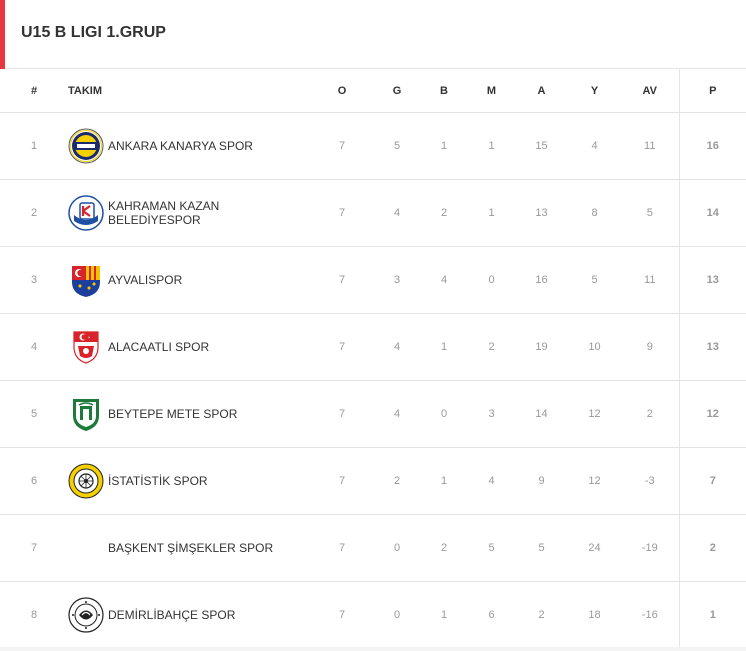 The width and height of the screenshot is (746, 651). Describe the element at coordinates (34, 91) in the screenshot. I see `col-header-rank: #` at that location.